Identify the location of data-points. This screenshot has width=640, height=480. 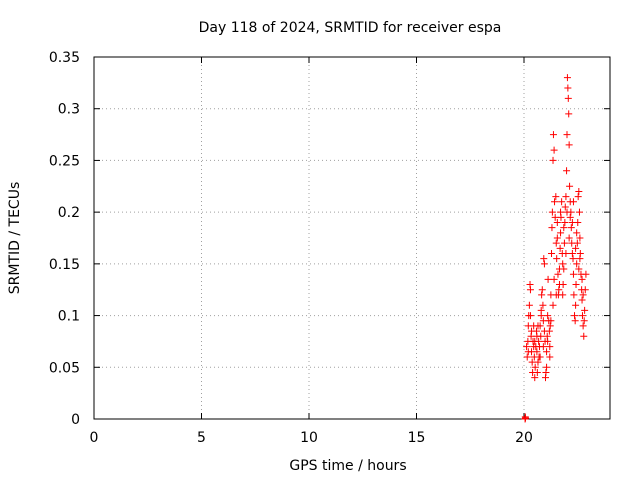
(555, 248).